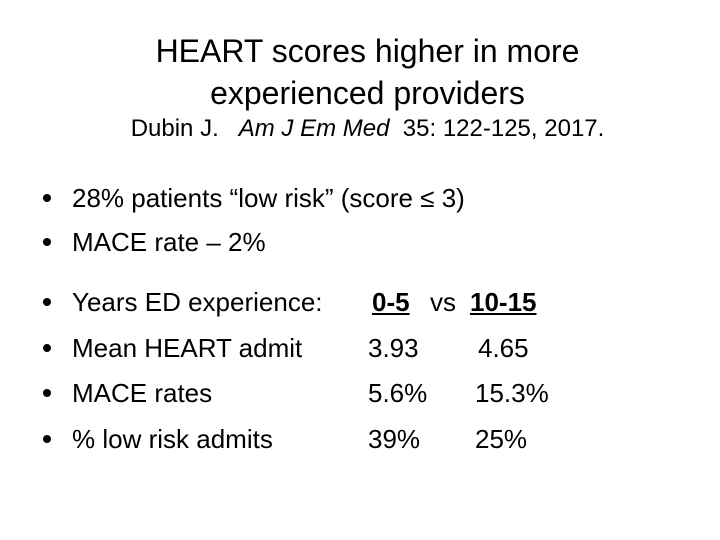  I want to click on table-row: Mean HEART admit 3.93 4.65, so click(360, 348).